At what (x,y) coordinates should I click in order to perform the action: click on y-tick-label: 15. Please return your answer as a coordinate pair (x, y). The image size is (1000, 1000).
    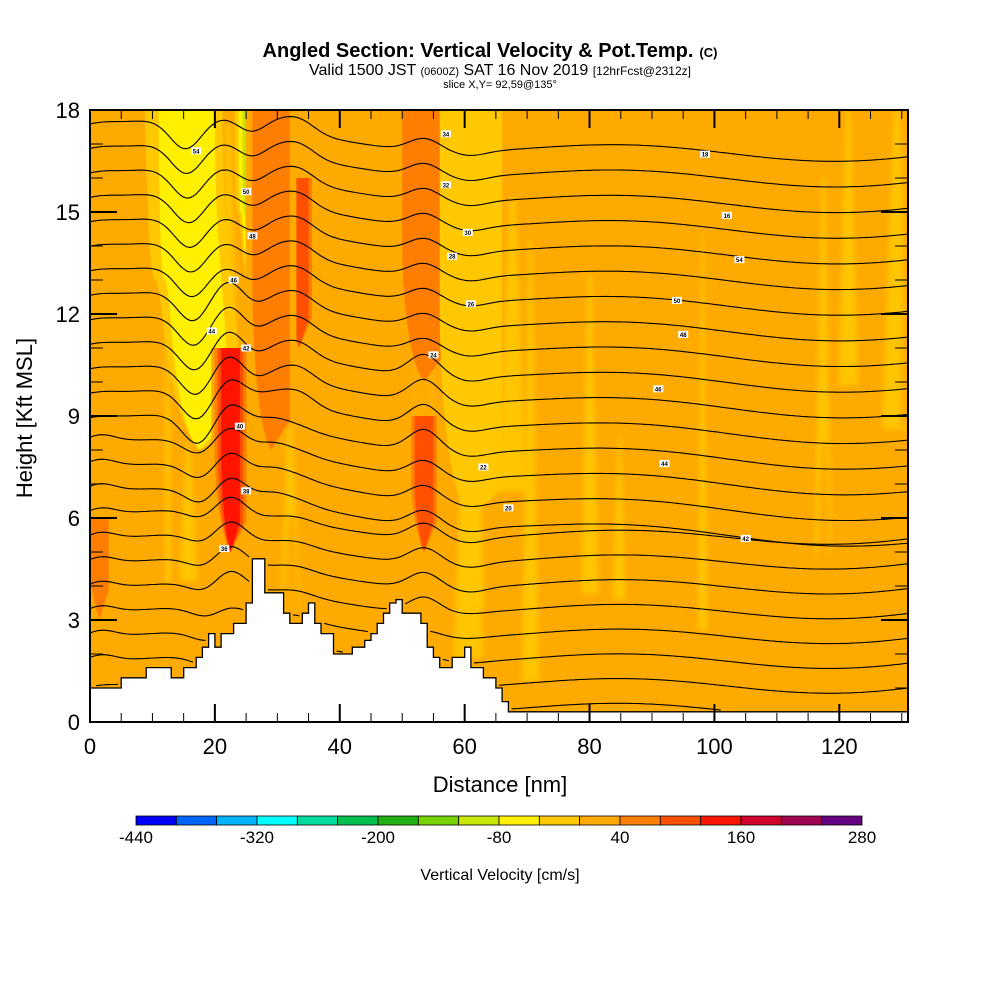
    Looking at the image, I should click on (68, 212).